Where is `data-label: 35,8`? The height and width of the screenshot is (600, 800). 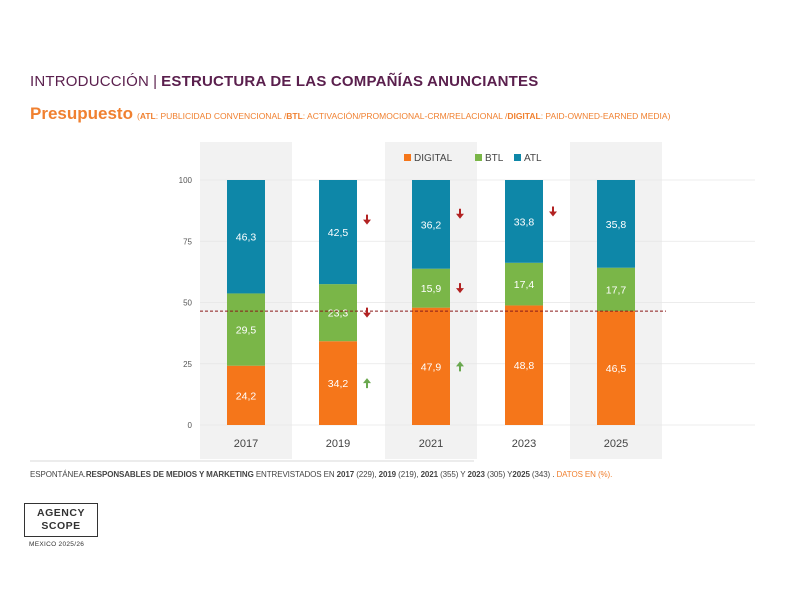 data-label: 35,8 is located at coordinates (616, 225).